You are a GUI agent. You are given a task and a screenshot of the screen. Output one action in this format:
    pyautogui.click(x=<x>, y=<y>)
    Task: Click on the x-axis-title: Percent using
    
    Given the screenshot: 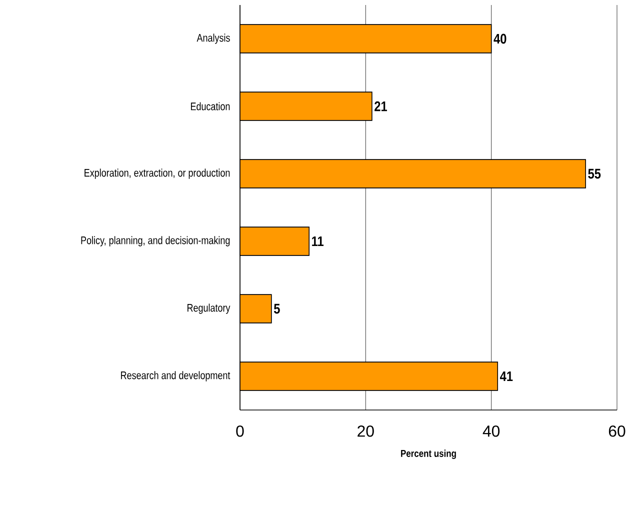 What is the action you would take?
    pyautogui.click(x=428, y=454)
    